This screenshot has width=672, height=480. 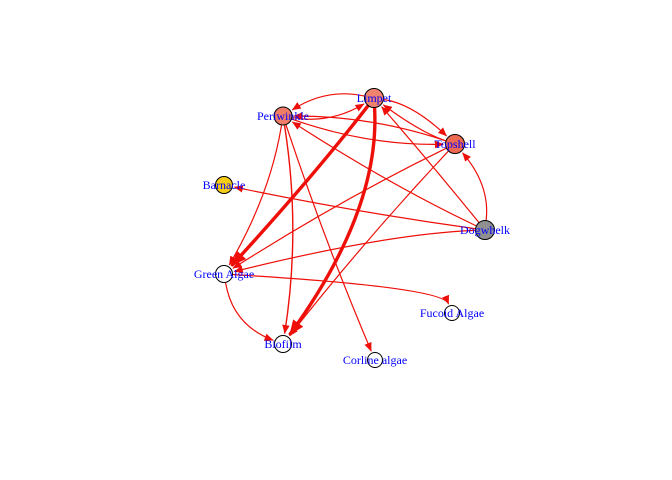 I want to click on label-barnacle: Barnacle, so click(x=224, y=185).